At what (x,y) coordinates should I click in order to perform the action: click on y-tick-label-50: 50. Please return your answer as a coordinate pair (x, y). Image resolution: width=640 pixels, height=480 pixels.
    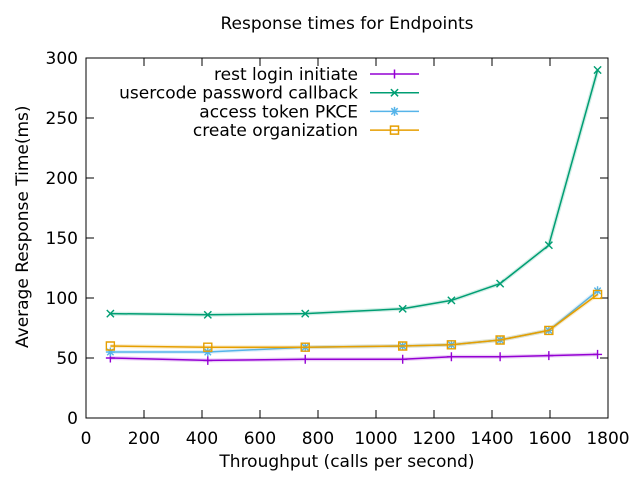
    Looking at the image, I should click on (67, 359).